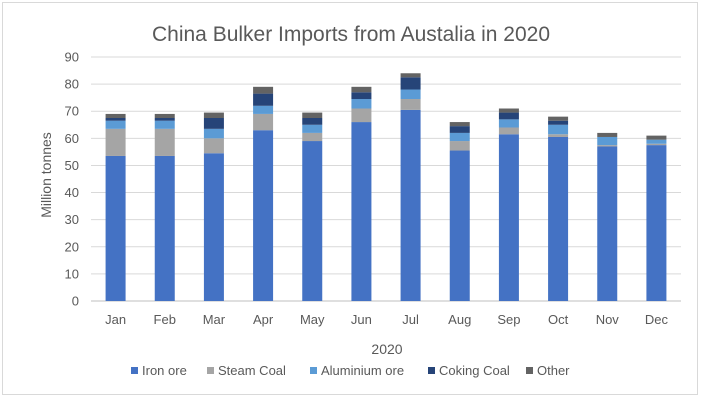 This screenshot has height=400, width=702. I want to click on x-tick-label: Oct, so click(558, 319).